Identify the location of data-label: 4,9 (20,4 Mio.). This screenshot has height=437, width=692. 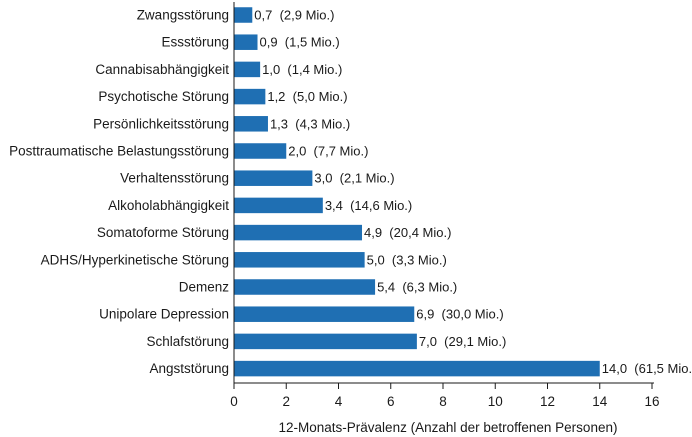
(407, 232).